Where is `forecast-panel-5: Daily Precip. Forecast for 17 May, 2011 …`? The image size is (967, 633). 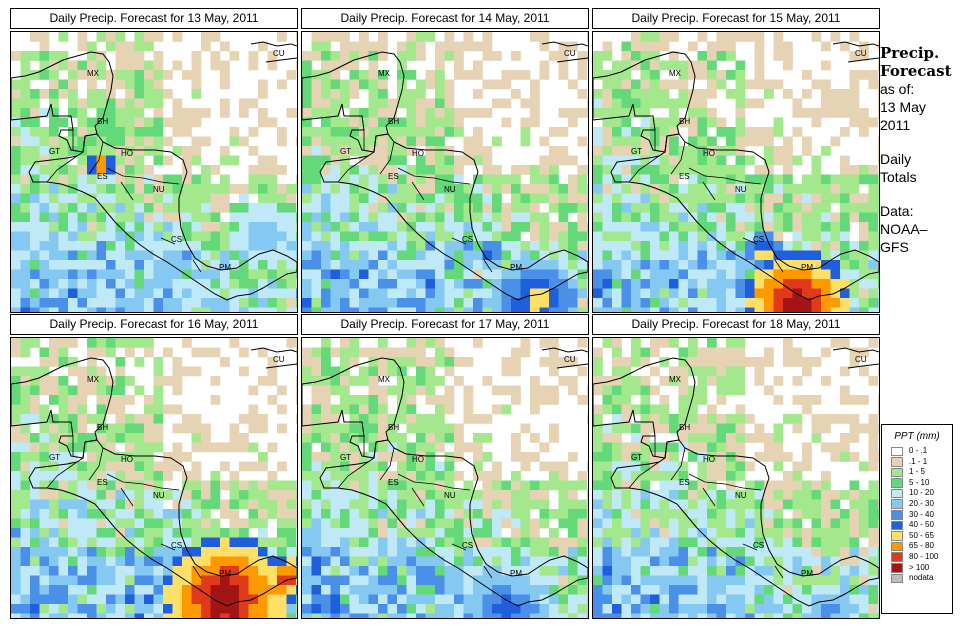
forecast-panel-5: Daily Precip. Forecast for 17 May, 2011 … is located at coordinates (446, 467).